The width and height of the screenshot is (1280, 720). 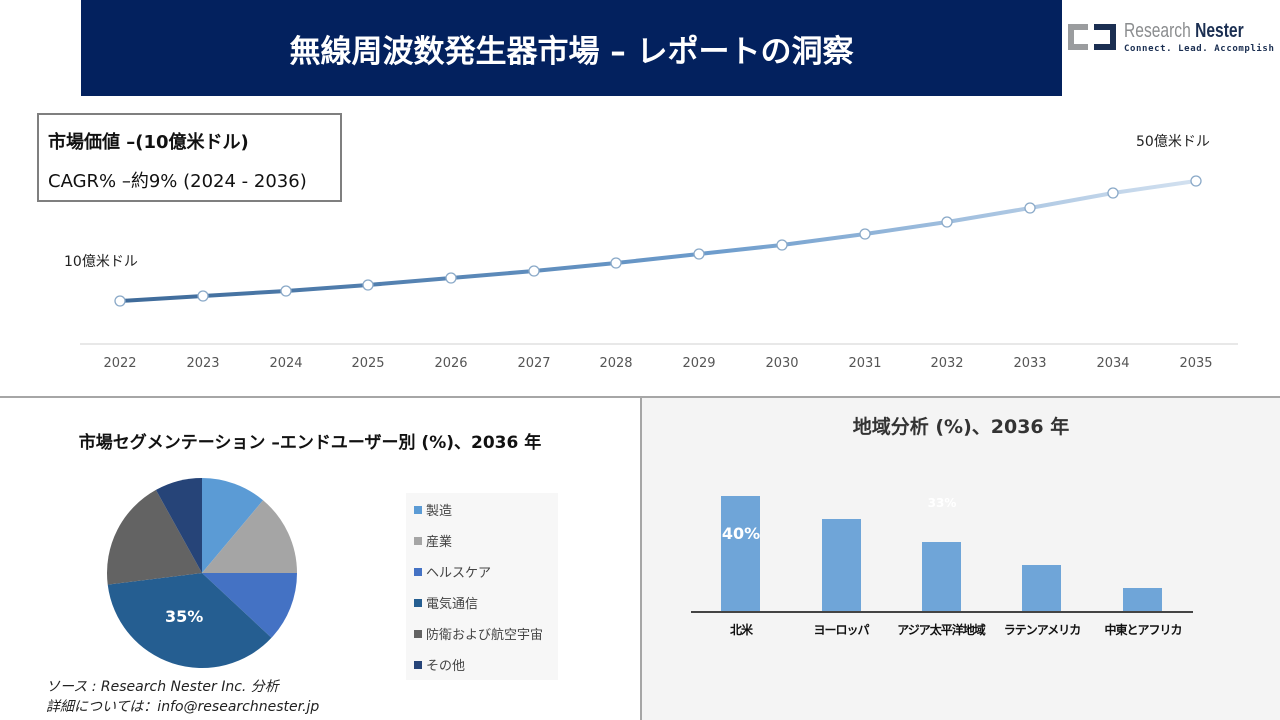 I want to click on x-tick: 2032, so click(x=947, y=363).